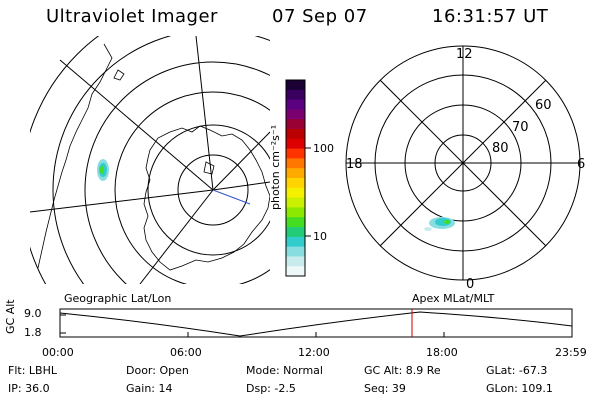 Image resolution: width=600 pixels, height=400 pixels. Describe the element at coordinates (284, 370) in the screenshot. I see `mode-info: Mode: Normal` at that location.